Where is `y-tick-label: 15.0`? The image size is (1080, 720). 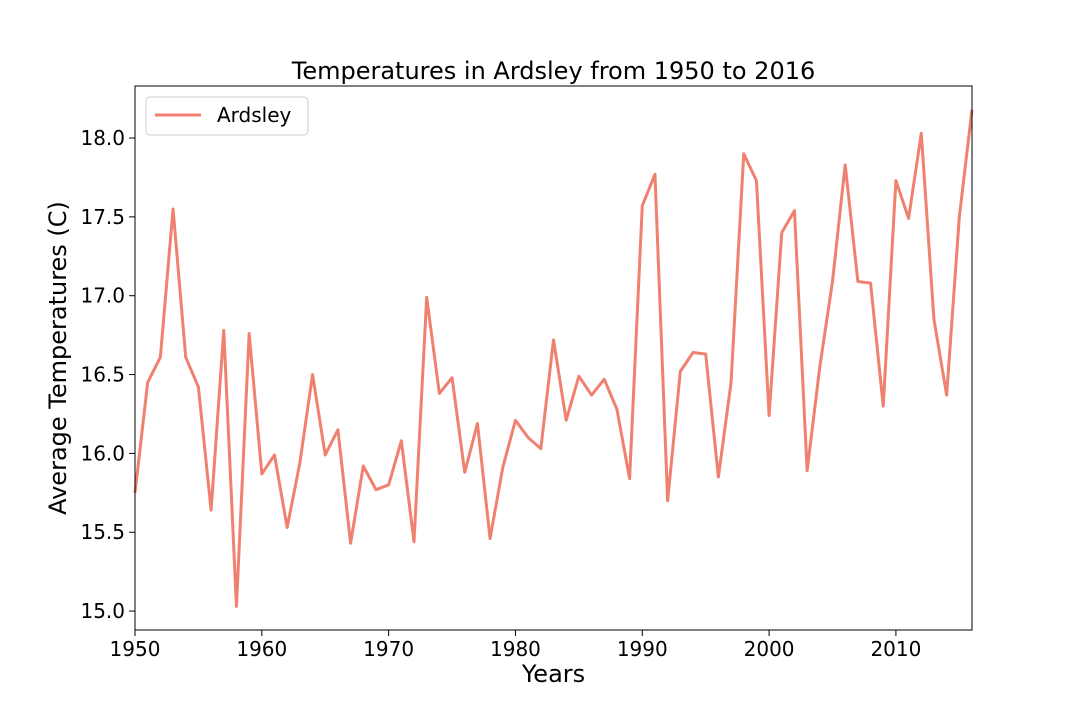 y-tick-label: 15.0 is located at coordinates (102, 611).